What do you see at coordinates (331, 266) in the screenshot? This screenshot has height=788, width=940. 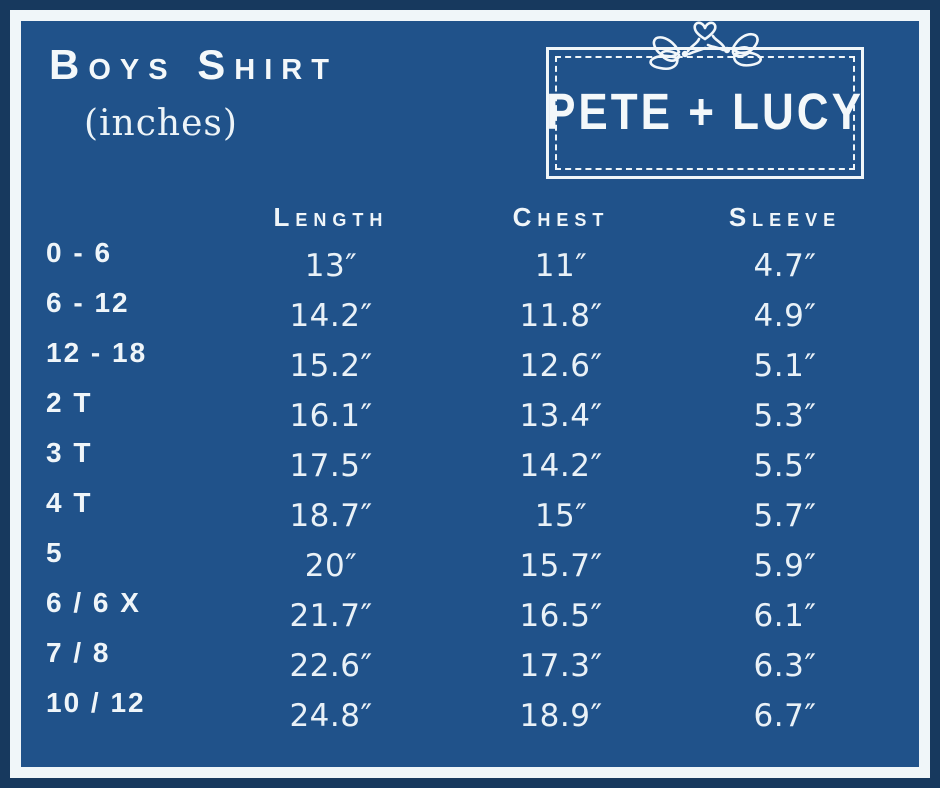 I see `row-length-value: 13″` at bounding box center [331, 266].